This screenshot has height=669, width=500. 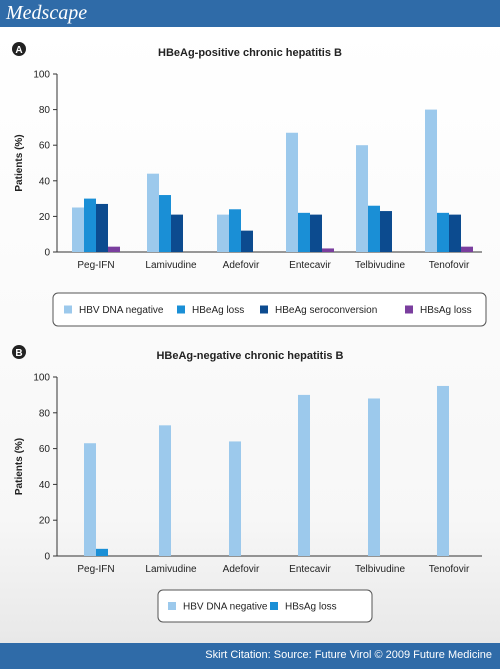 I want to click on chart-title: HBeAg-negative chronic hepatitis B, so click(x=249, y=356).